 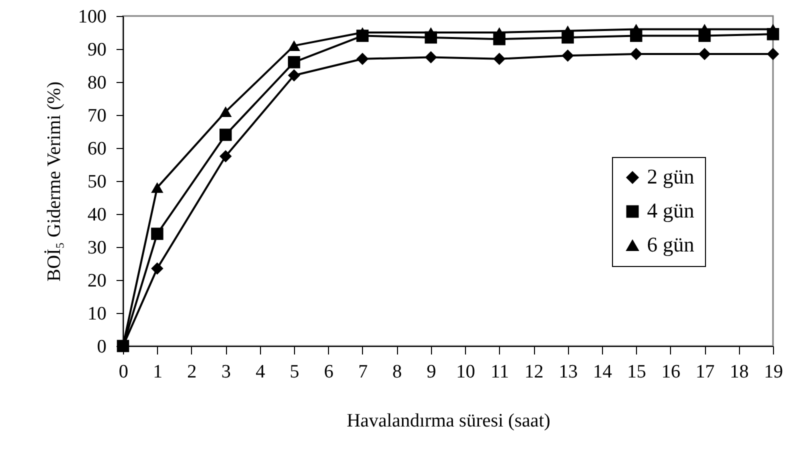 What do you see at coordinates (773, 372) in the screenshot?
I see `x-tick-label: 19` at bounding box center [773, 372].